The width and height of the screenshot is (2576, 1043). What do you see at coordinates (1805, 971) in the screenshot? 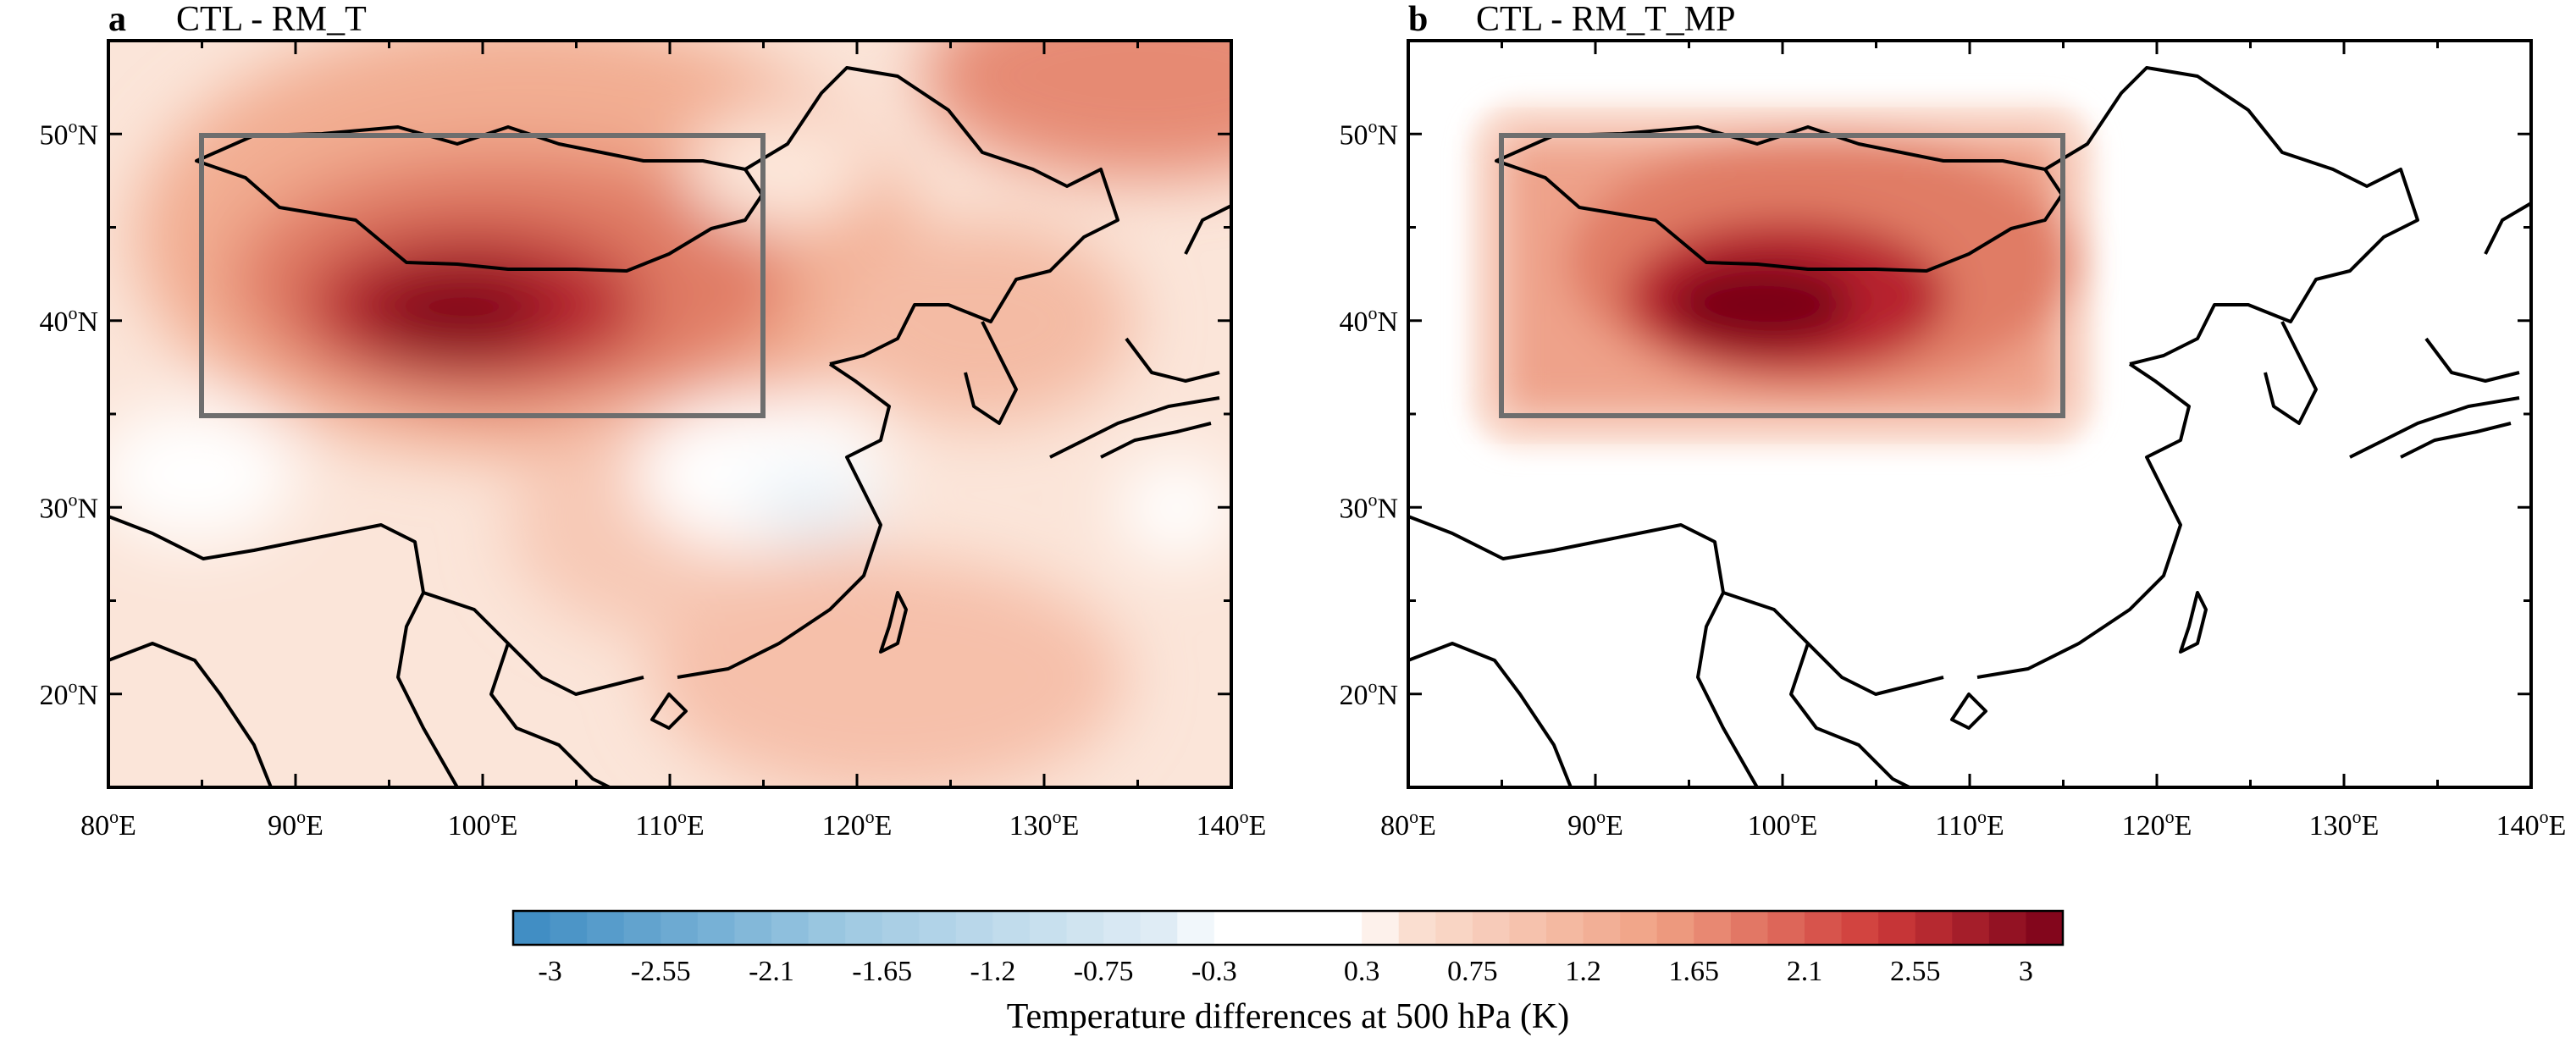
I see `colorbar-tick-label: 2.1` at bounding box center [1805, 971].